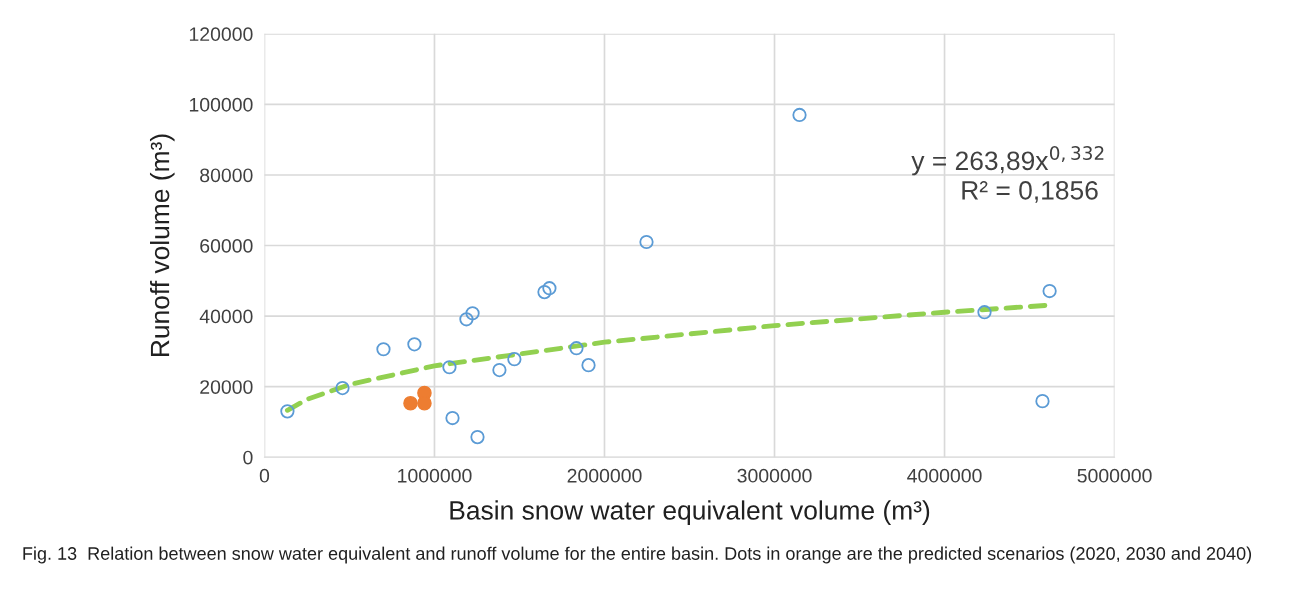 The width and height of the screenshot is (1290, 604). Describe the element at coordinates (264, 475) in the screenshot. I see `x-tick-label: 0` at that location.